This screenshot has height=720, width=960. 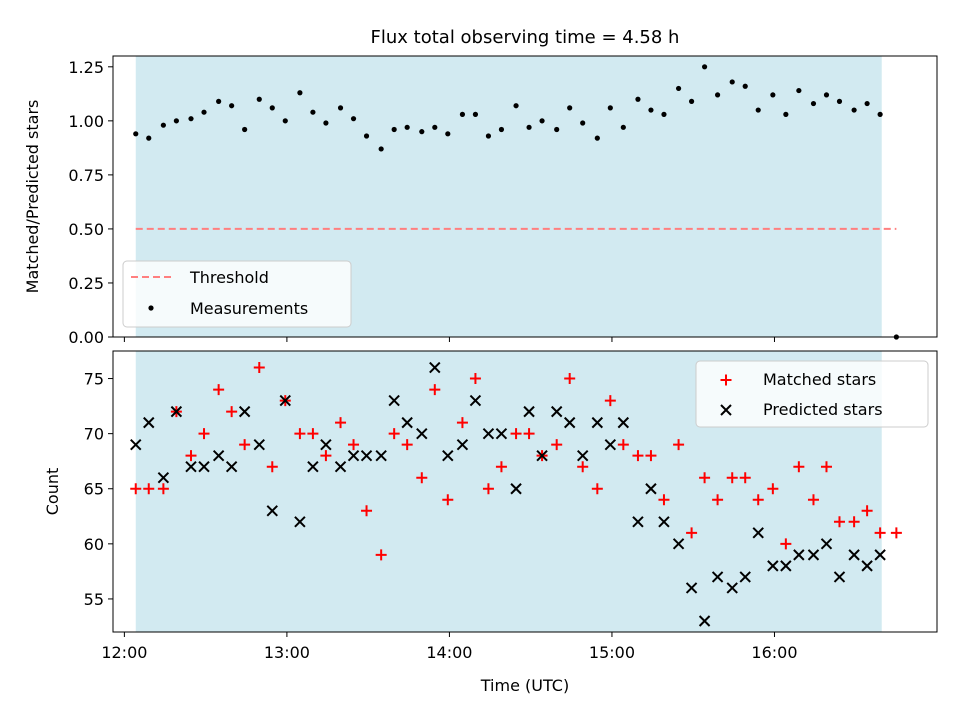 I want to click on legend-box, so click(x=237, y=294).